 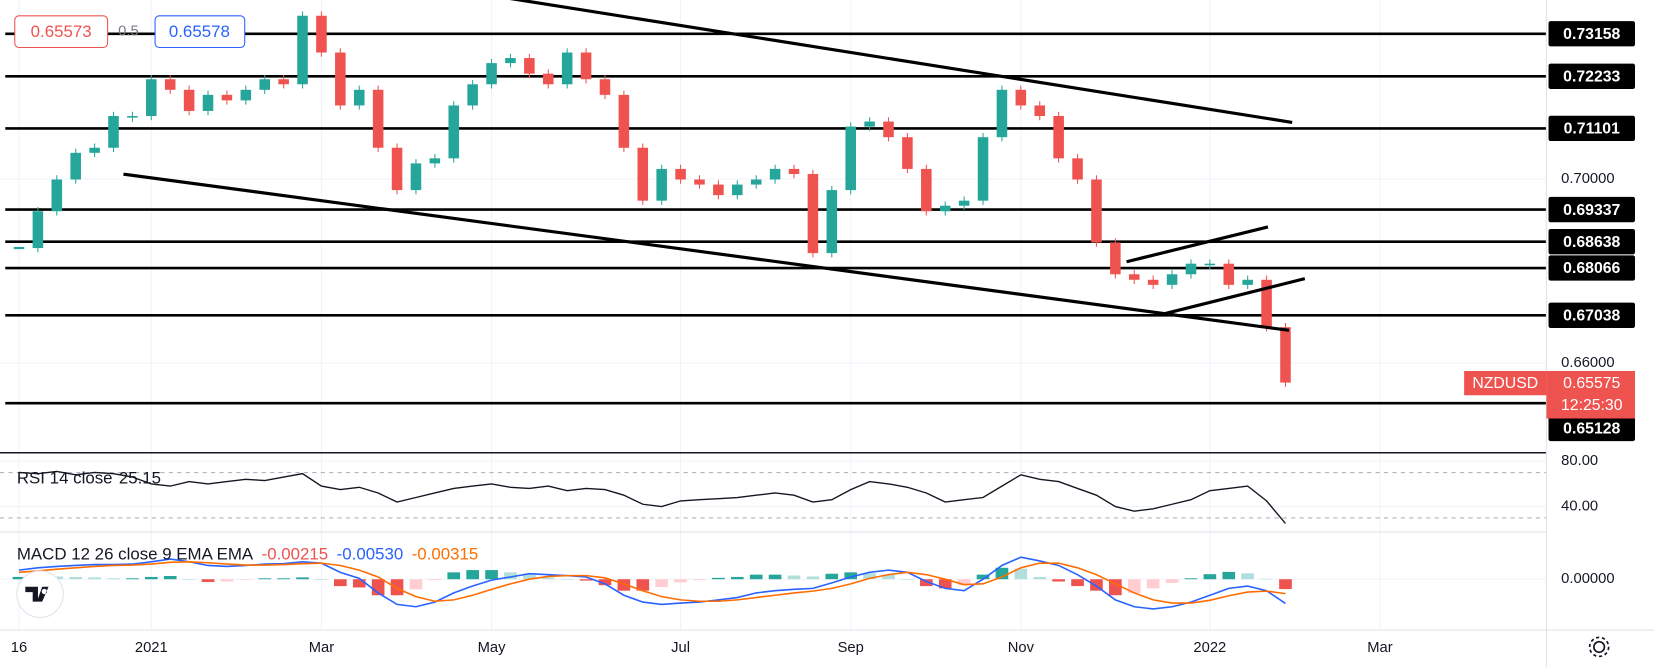 I want to click on level-label: 0.68066, so click(x=1591, y=268).